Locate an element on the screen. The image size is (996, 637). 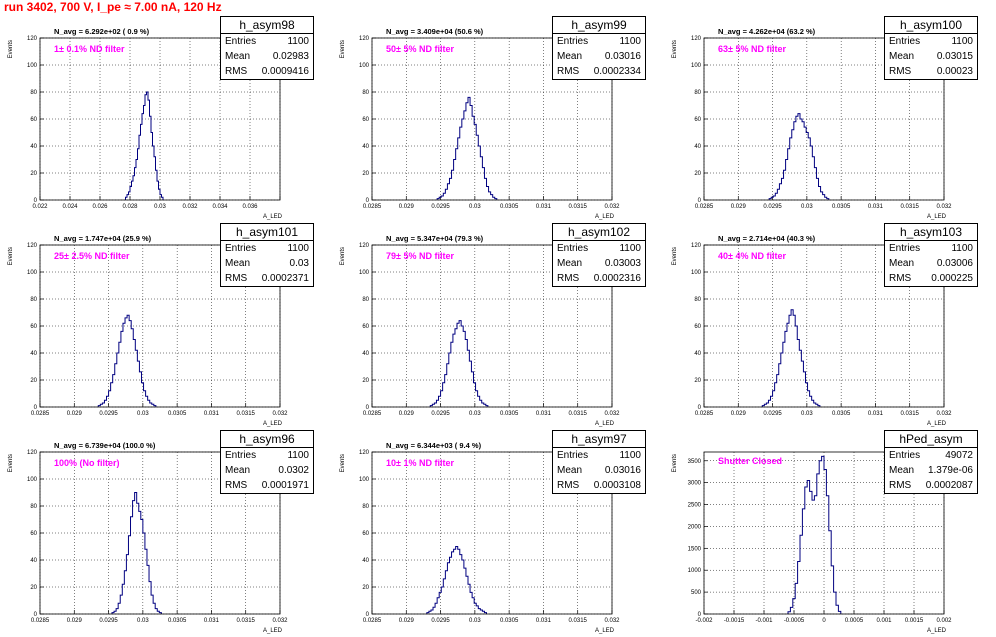
y-tick-label: 40 is located at coordinates (365, 354).